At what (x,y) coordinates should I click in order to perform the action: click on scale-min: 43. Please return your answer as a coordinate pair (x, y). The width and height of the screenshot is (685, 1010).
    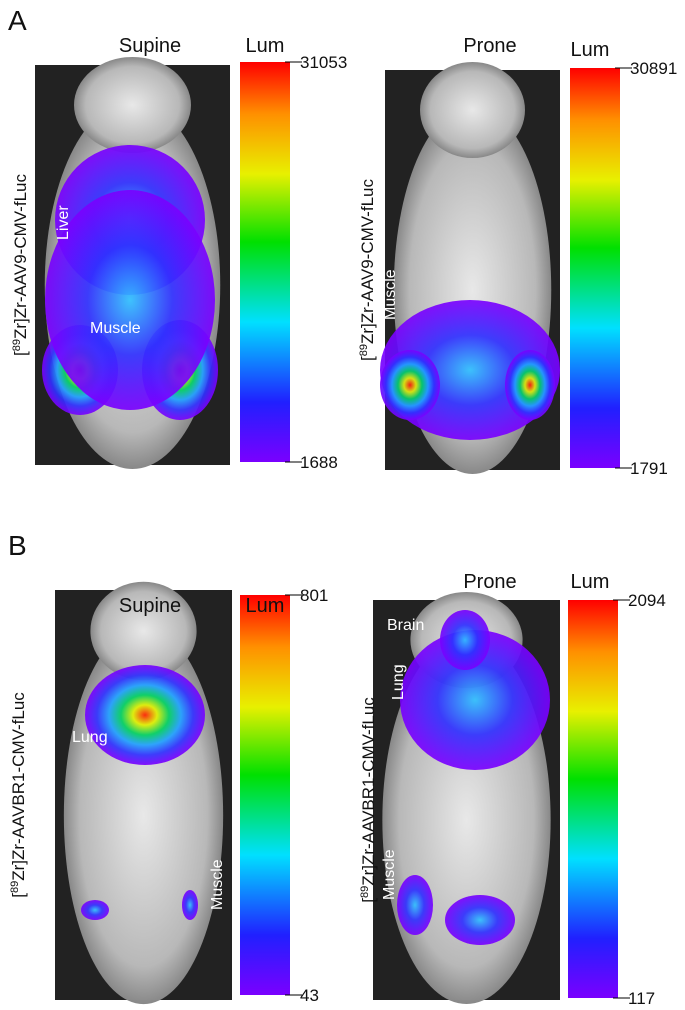
    Looking at the image, I should click on (309, 995).